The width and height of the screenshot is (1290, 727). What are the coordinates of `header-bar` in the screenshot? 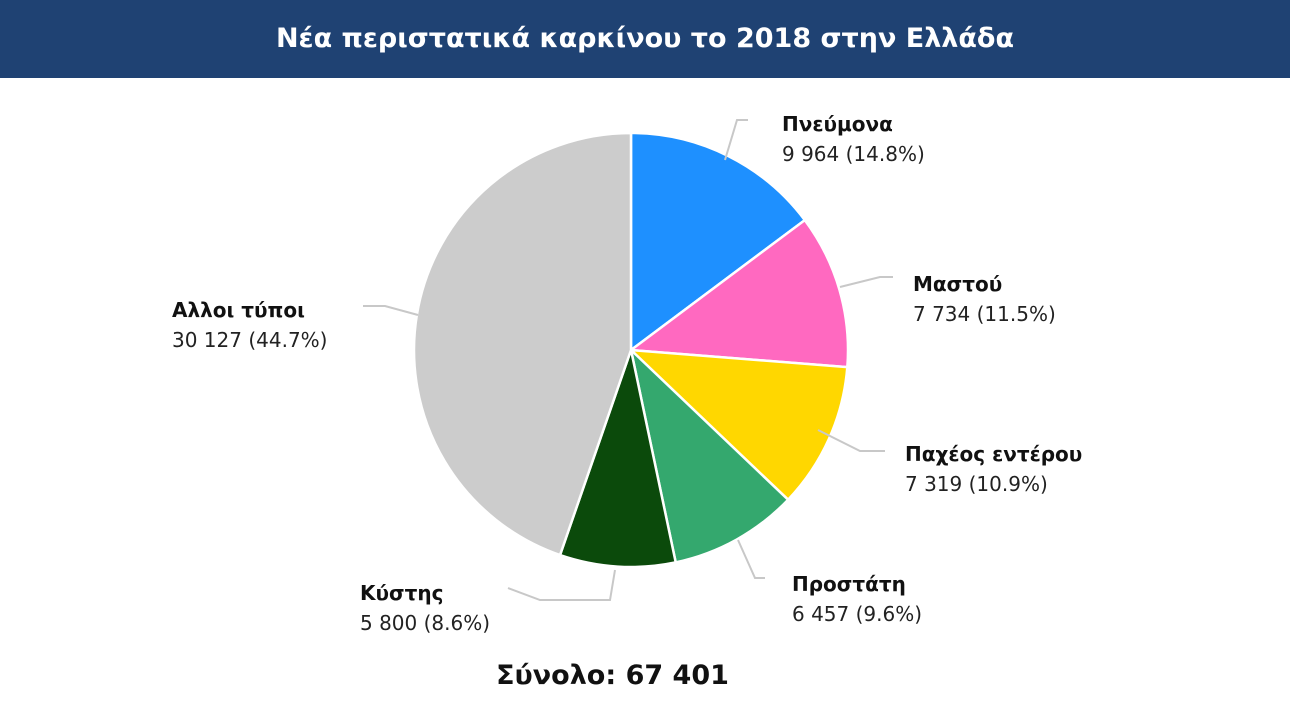 It's located at (645, 39).